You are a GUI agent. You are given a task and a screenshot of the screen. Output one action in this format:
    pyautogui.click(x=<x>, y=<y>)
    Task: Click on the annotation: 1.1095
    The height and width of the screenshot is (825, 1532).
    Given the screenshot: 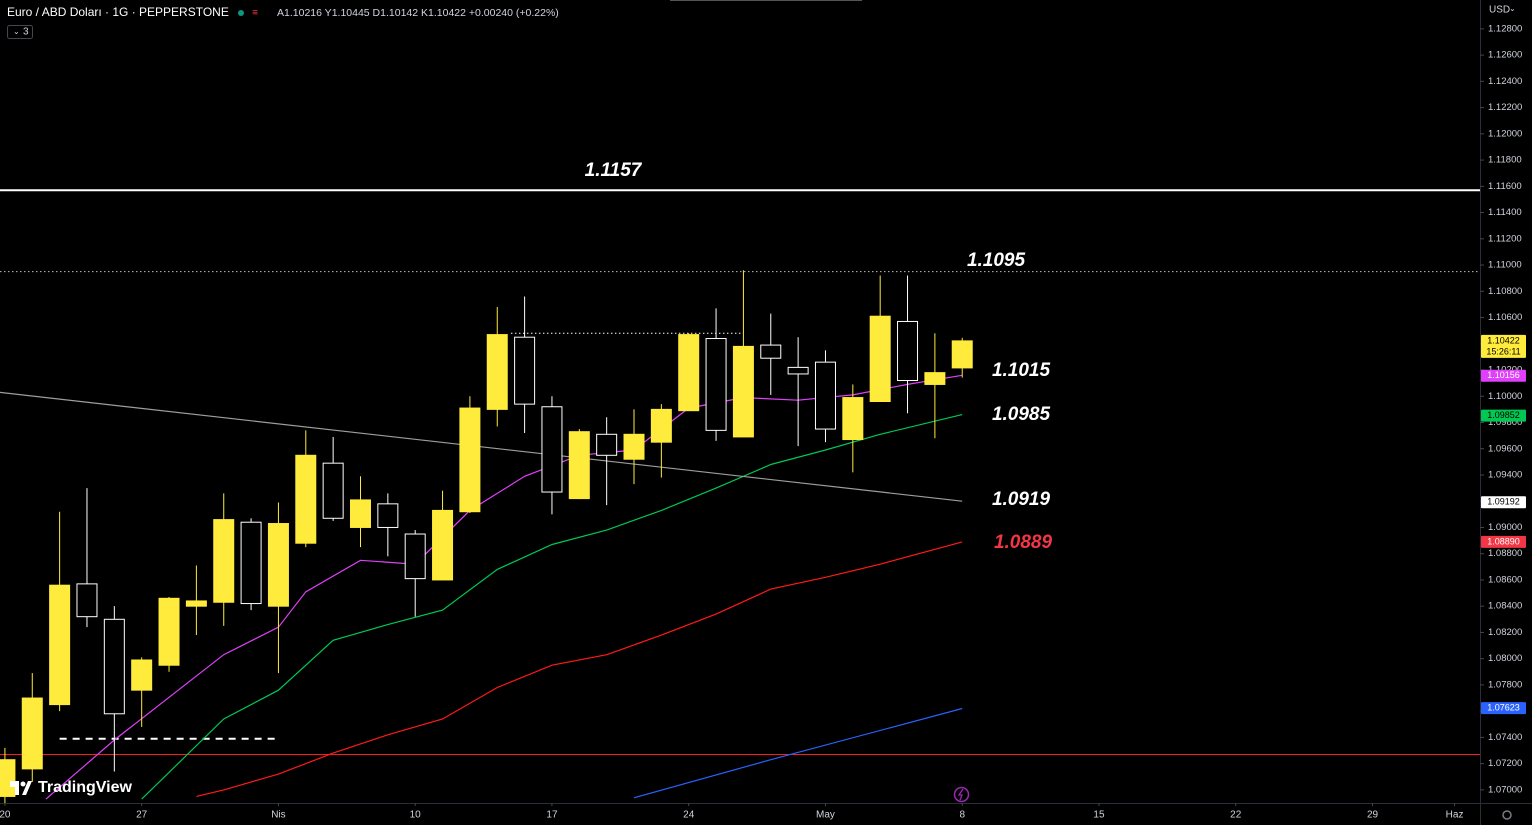 What is the action you would take?
    pyautogui.click(x=996, y=260)
    